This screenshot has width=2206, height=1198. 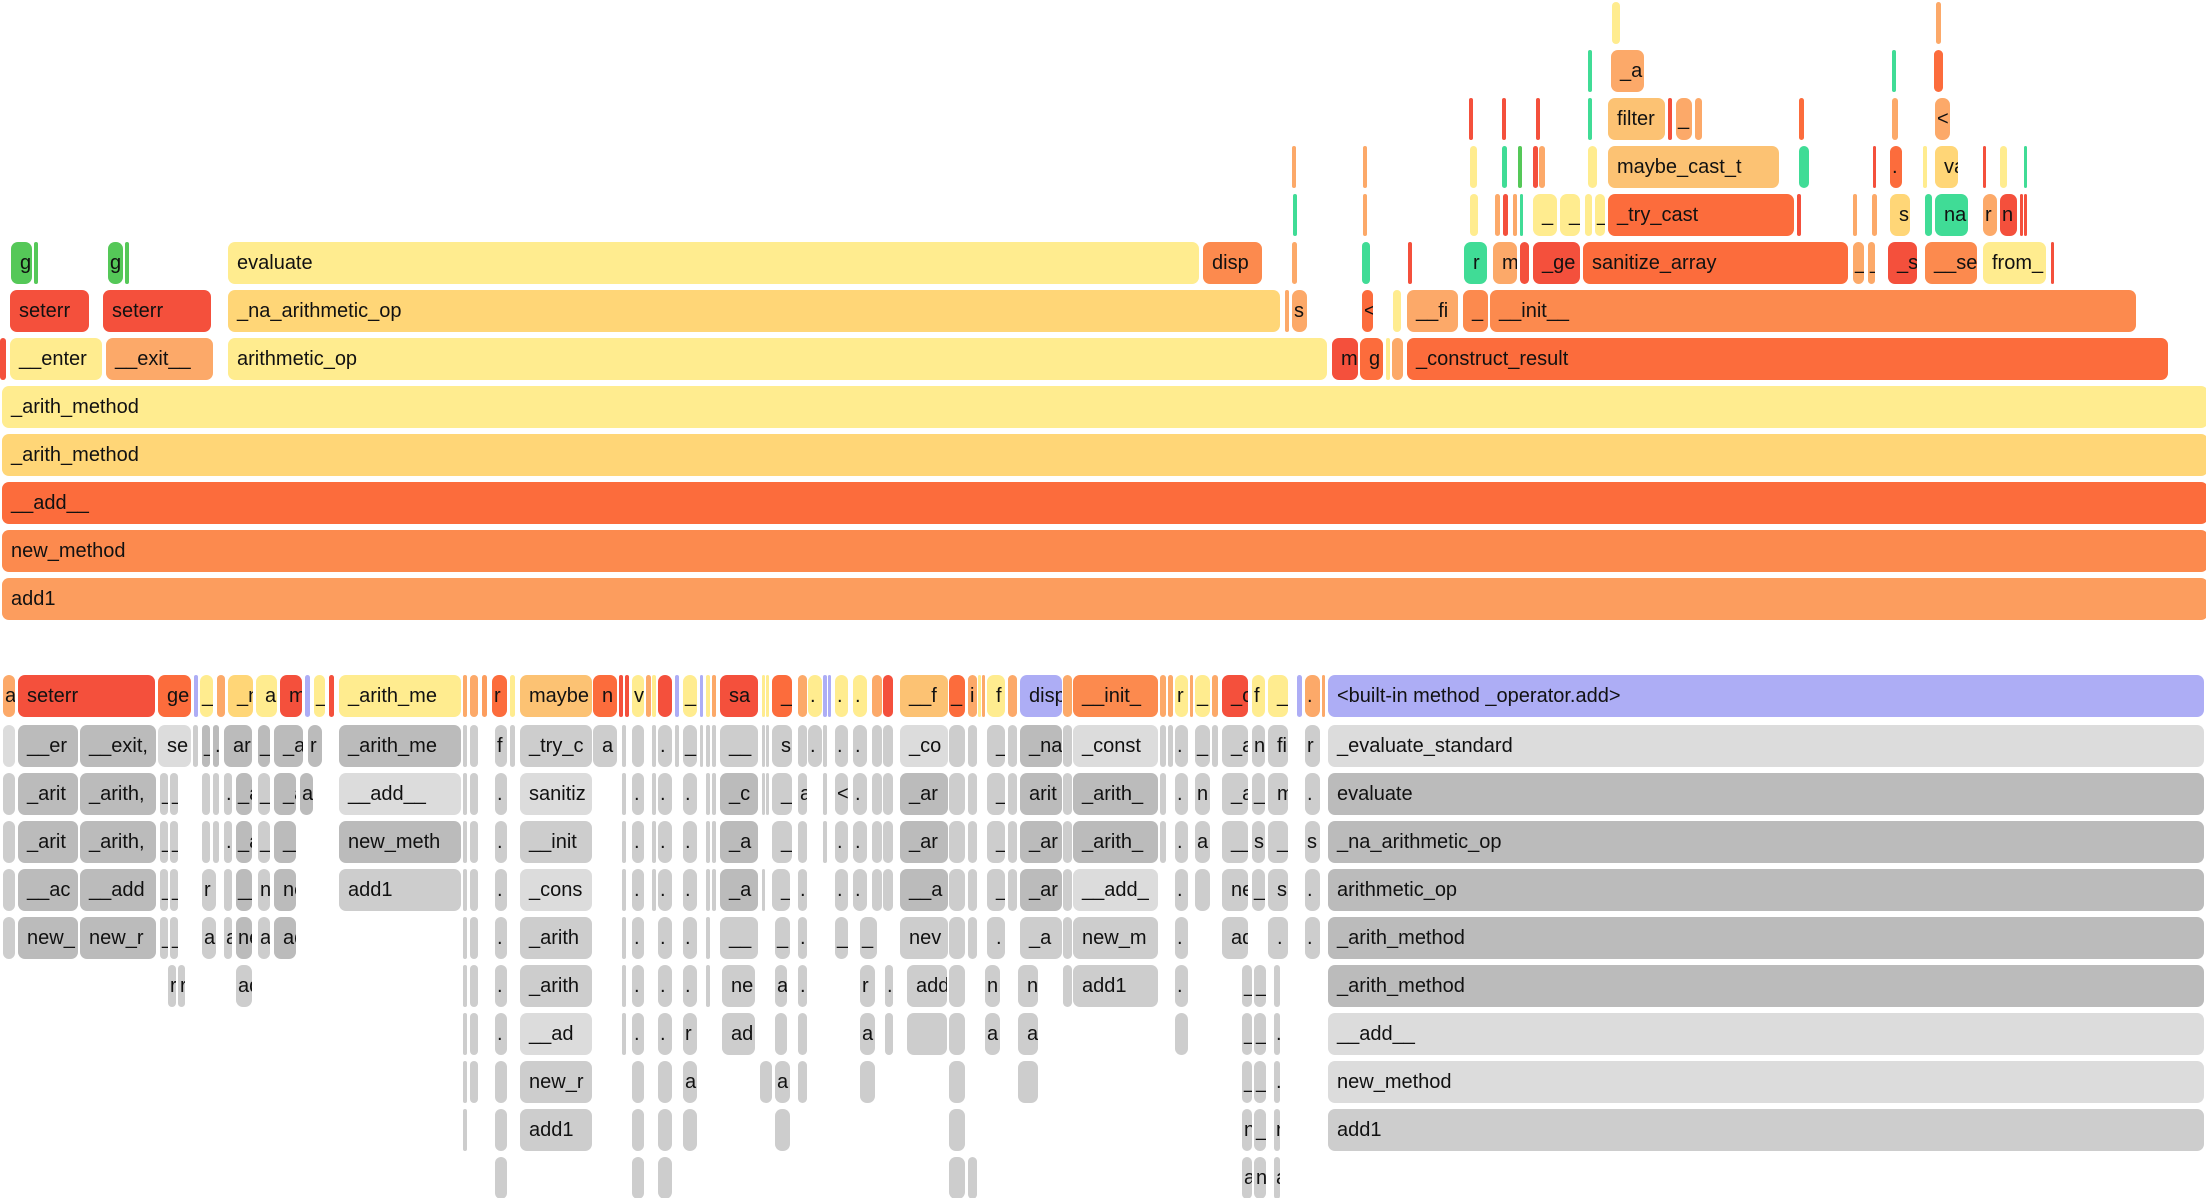 I want to click on frame-bar: s, so click(x=782, y=746).